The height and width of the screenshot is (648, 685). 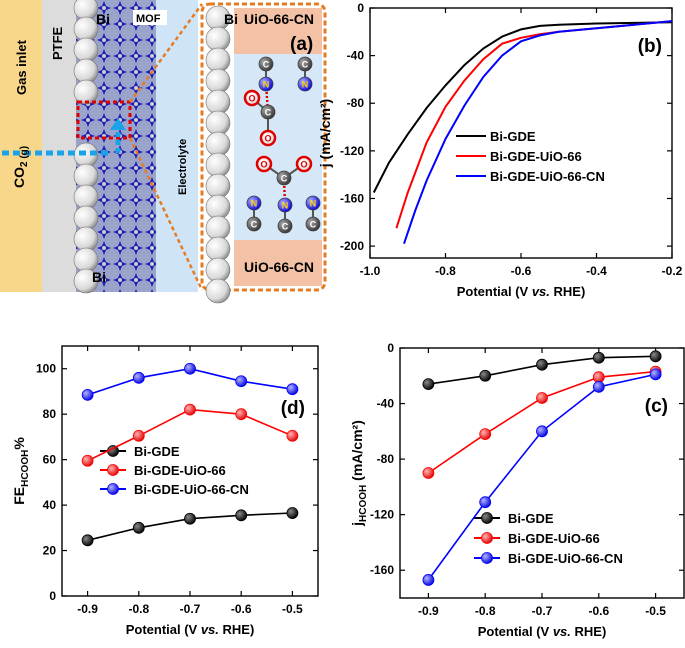 I want to click on y-tick-label: -200, so click(x=352, y=246).